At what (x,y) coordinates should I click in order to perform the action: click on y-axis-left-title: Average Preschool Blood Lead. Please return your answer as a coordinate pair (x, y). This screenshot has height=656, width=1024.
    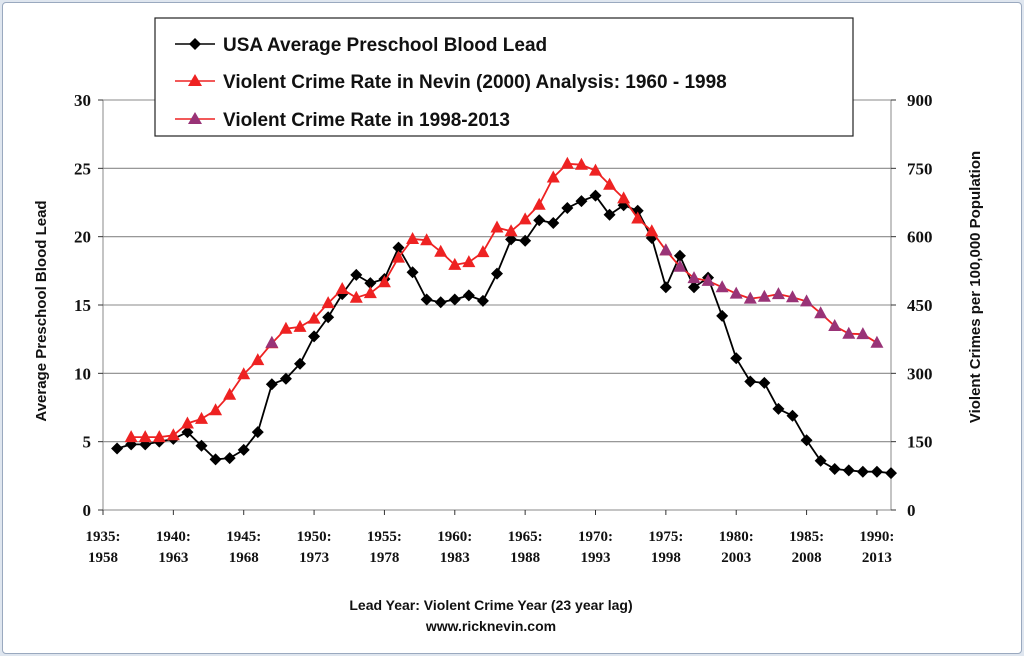
    Looking at the image, I should click on (41, 310).